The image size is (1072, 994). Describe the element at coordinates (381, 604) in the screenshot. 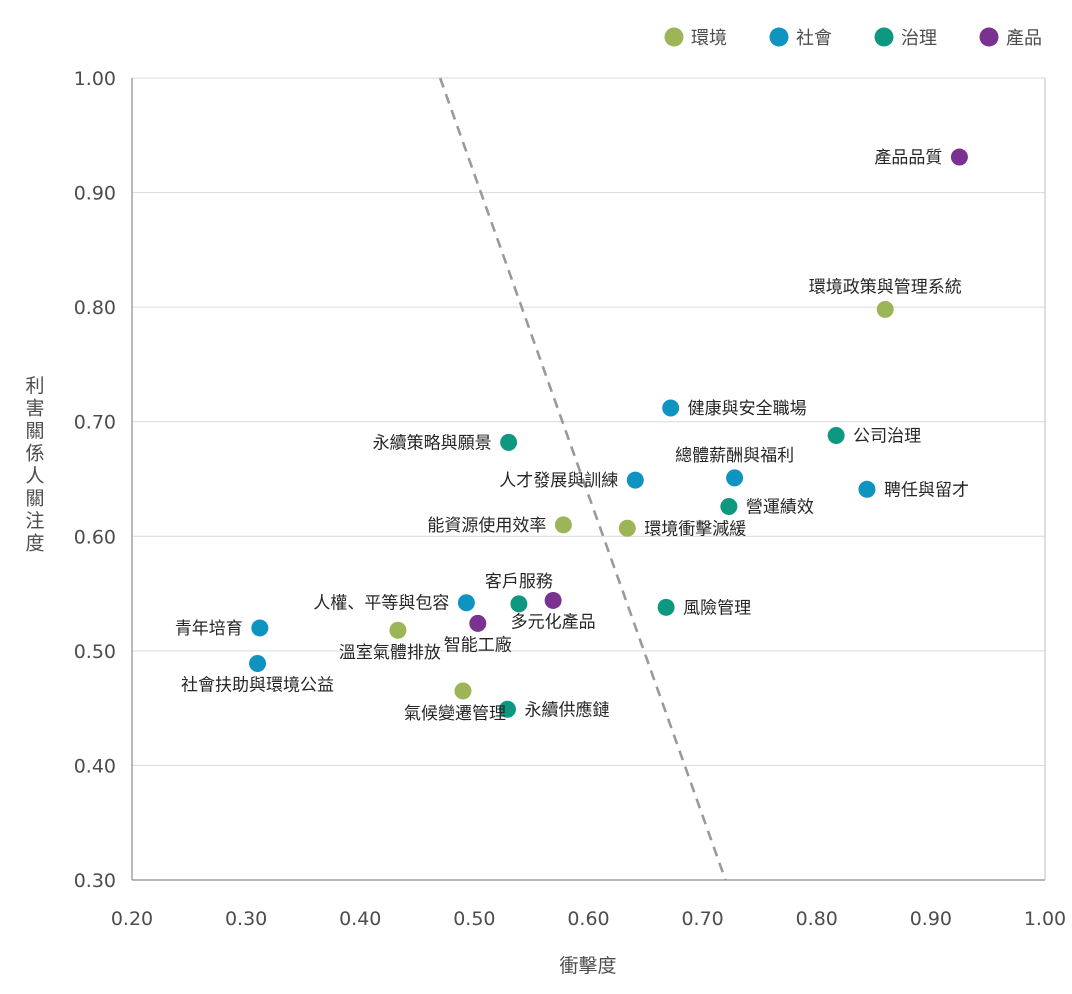

I see `point-label: 人權、平等與包容` at that location.